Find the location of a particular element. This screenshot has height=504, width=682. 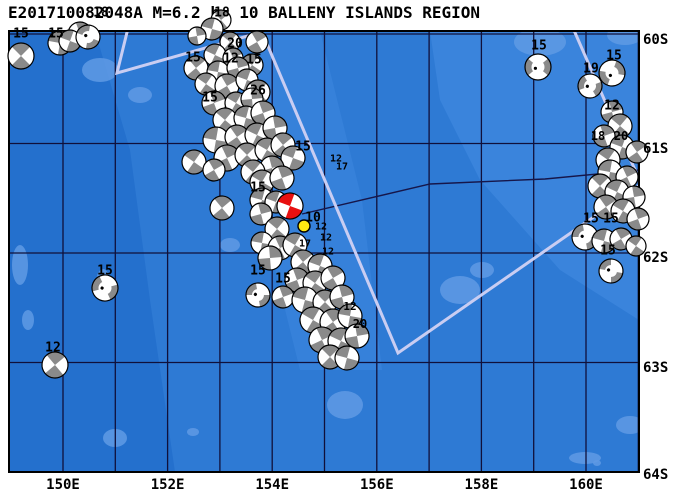

latitude-label: 62S is located at coordinates (655, 258).